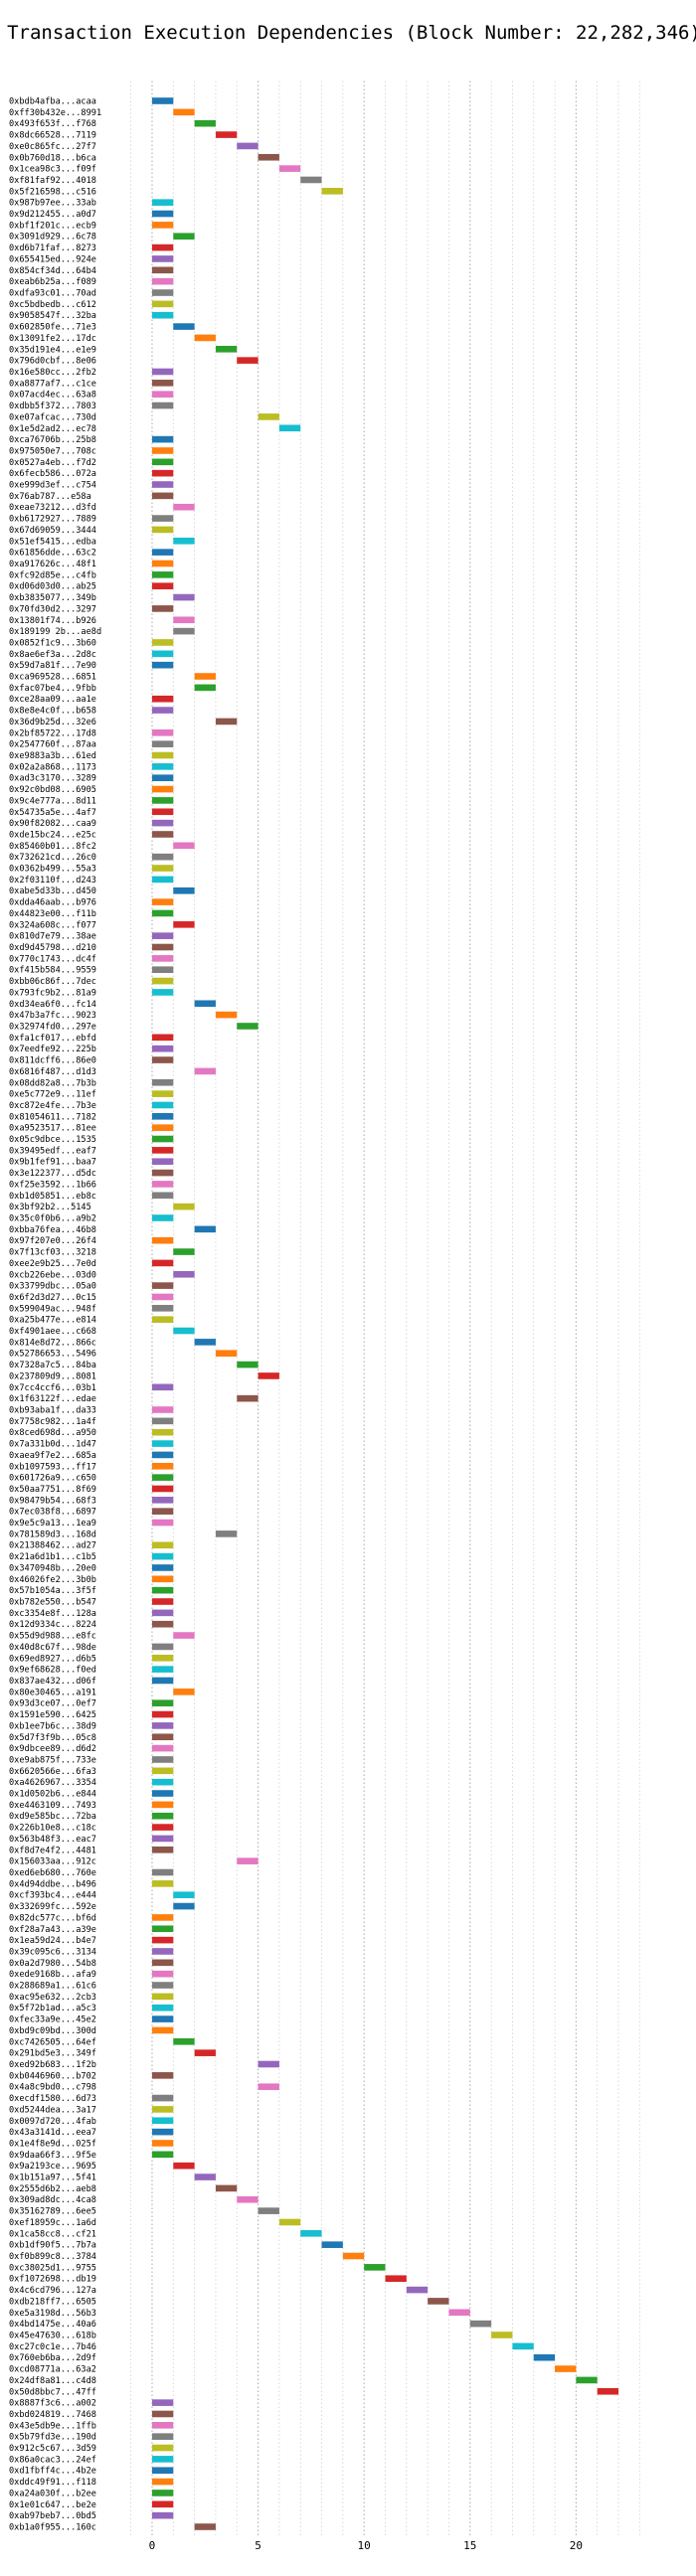 The image size is (696, 2576). I want to click on tx-label: 0x9e5c9a13...1ea9, so click(53, 1524).